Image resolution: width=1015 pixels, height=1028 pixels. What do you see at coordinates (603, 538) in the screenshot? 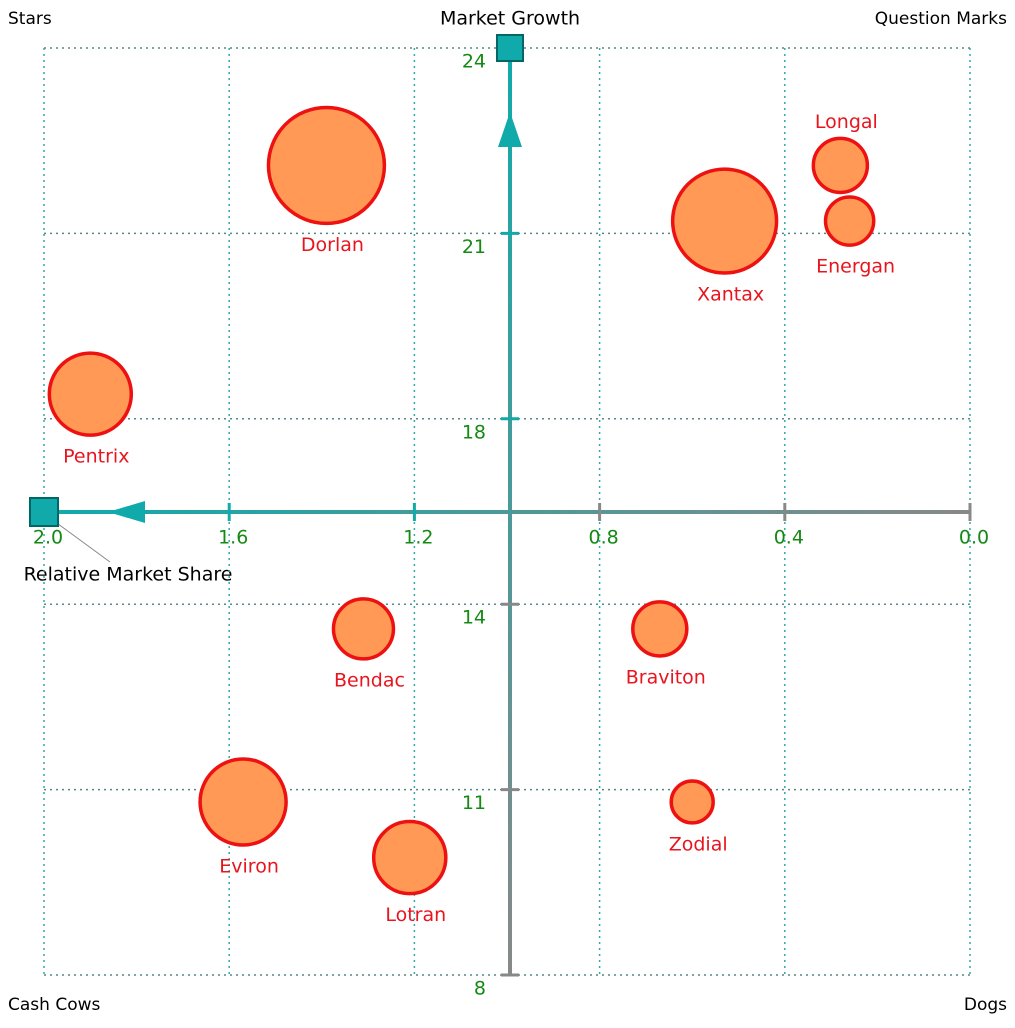
I see `x-tick-label: 0.8` at bounding box center [603, 538].